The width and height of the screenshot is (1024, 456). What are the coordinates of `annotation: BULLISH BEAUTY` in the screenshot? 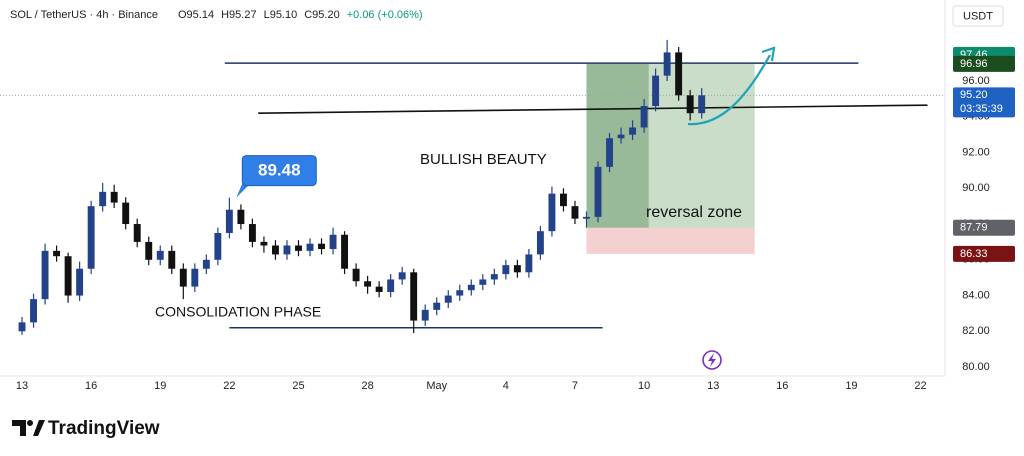 It's located at (483, 159).